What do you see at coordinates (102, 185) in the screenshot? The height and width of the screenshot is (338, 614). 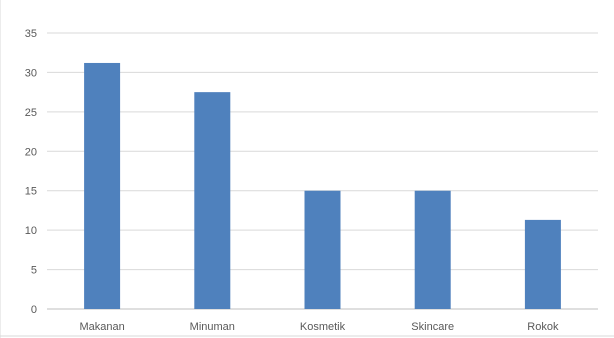 I see `bar-makanan` at bounding box center [102, 185].